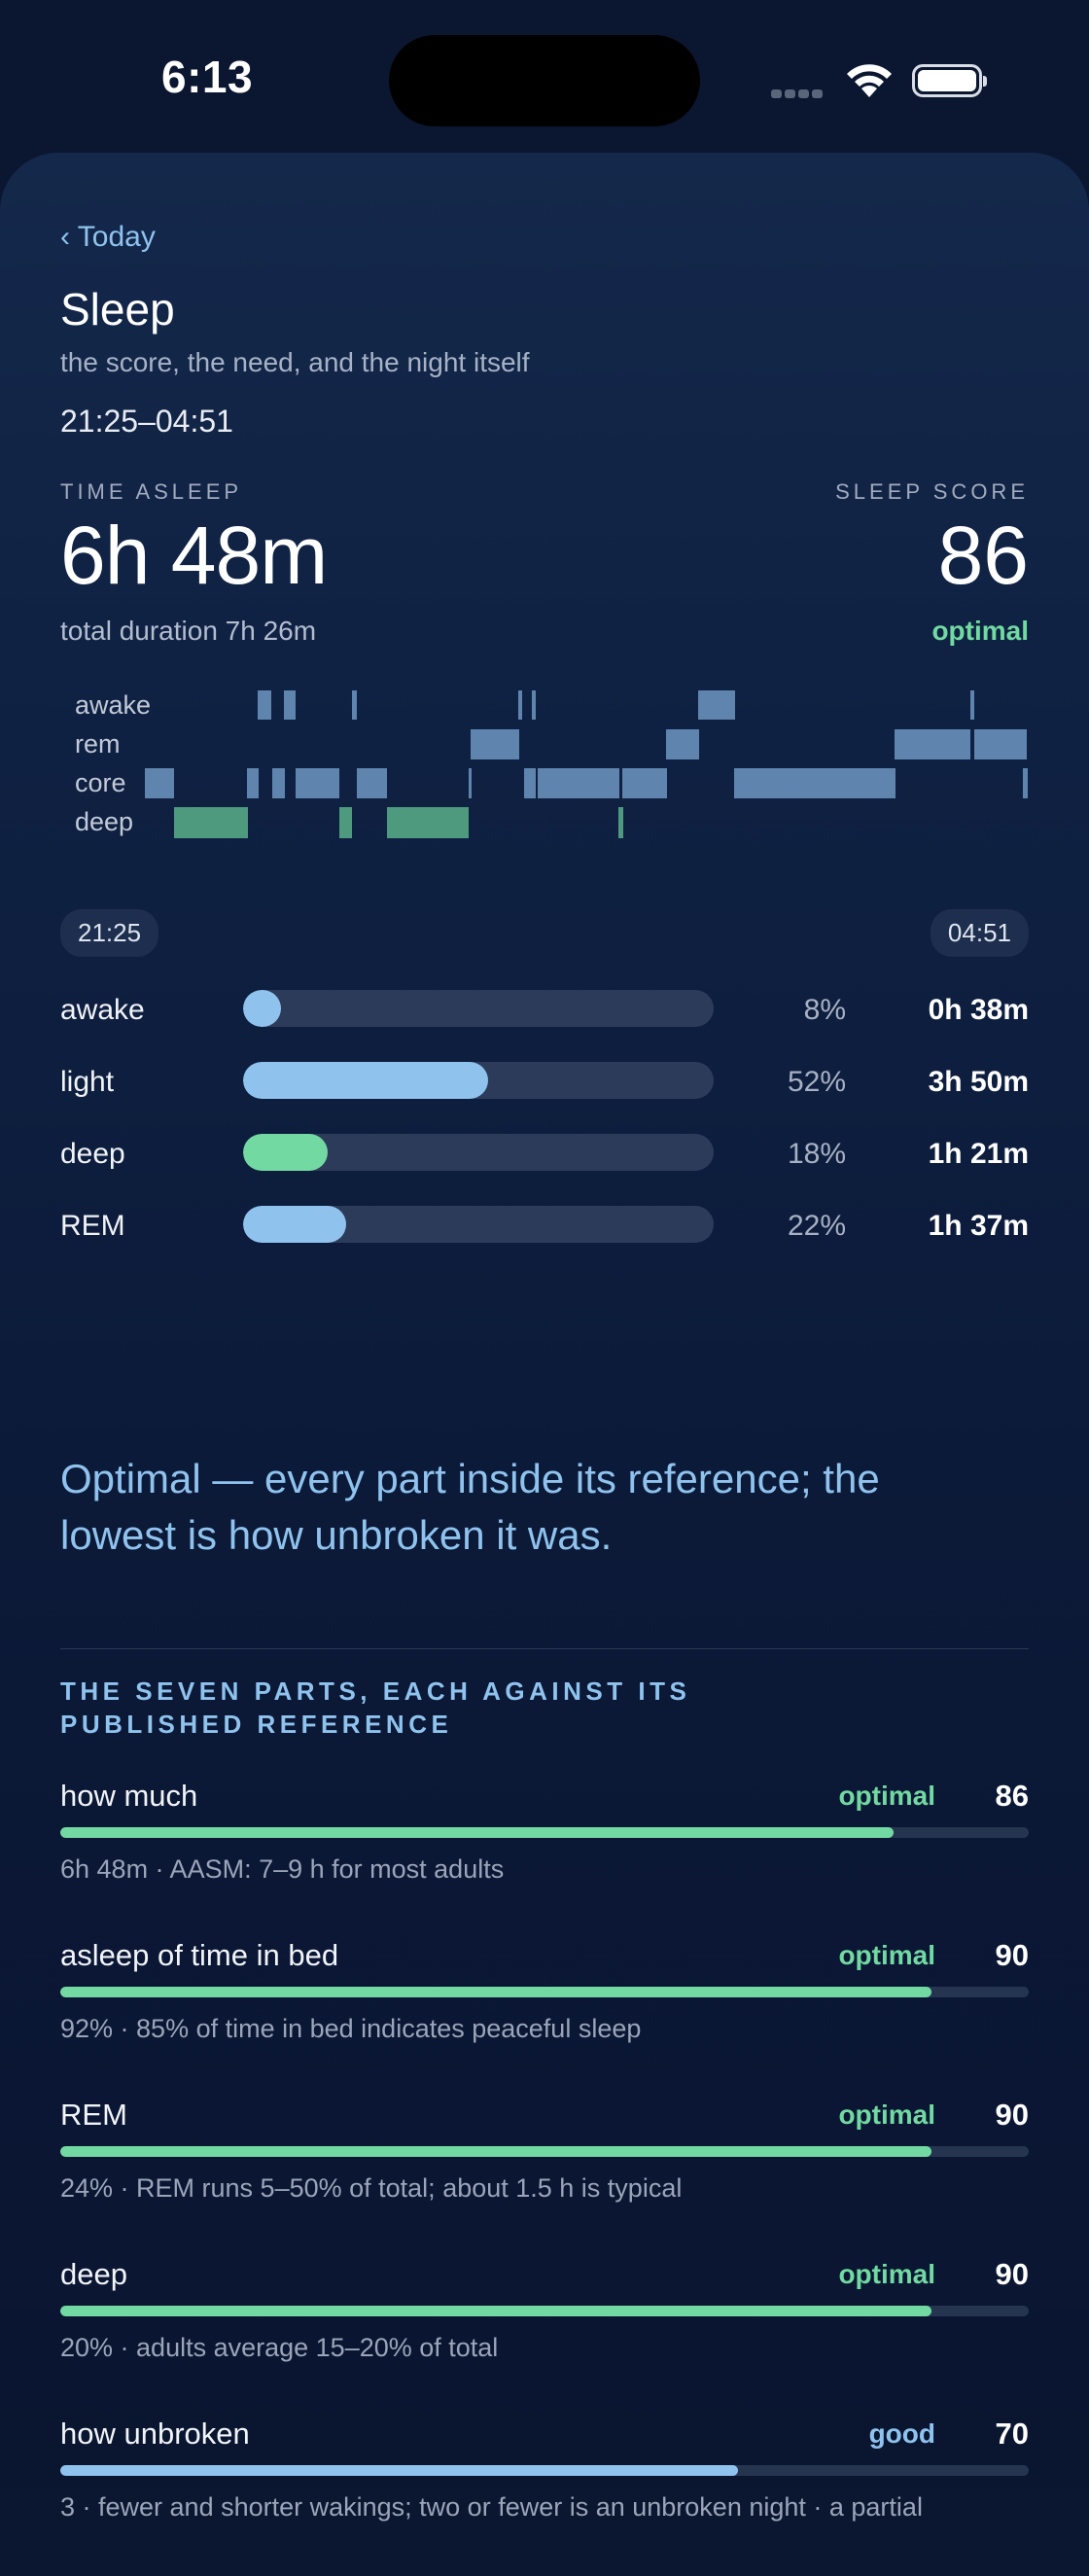  What do you see at coordinates (979, 1226) in the screenshot?
I see `breakdown-duration: 1h 37m` at bounding box center [979, 1226].